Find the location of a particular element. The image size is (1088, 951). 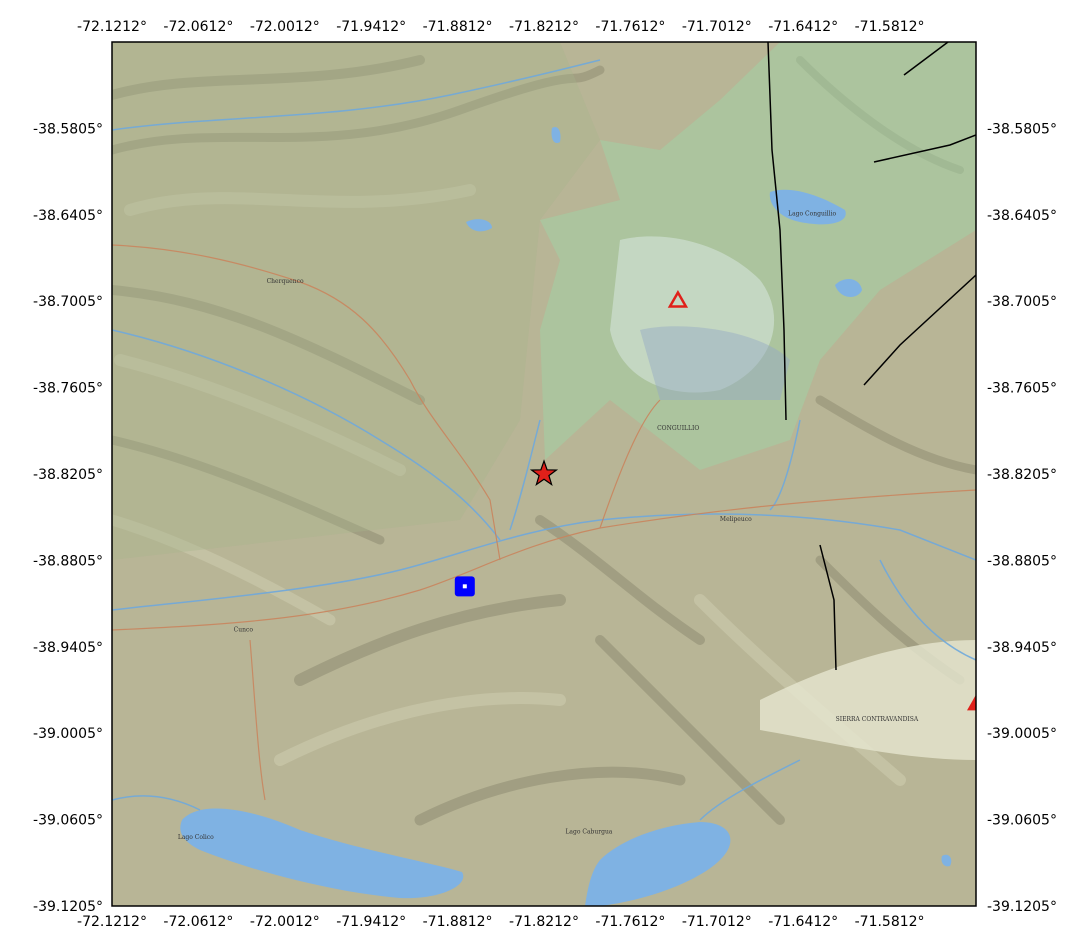

y-tick-label-left: -38.7005° is located at coordinates (68, 302).